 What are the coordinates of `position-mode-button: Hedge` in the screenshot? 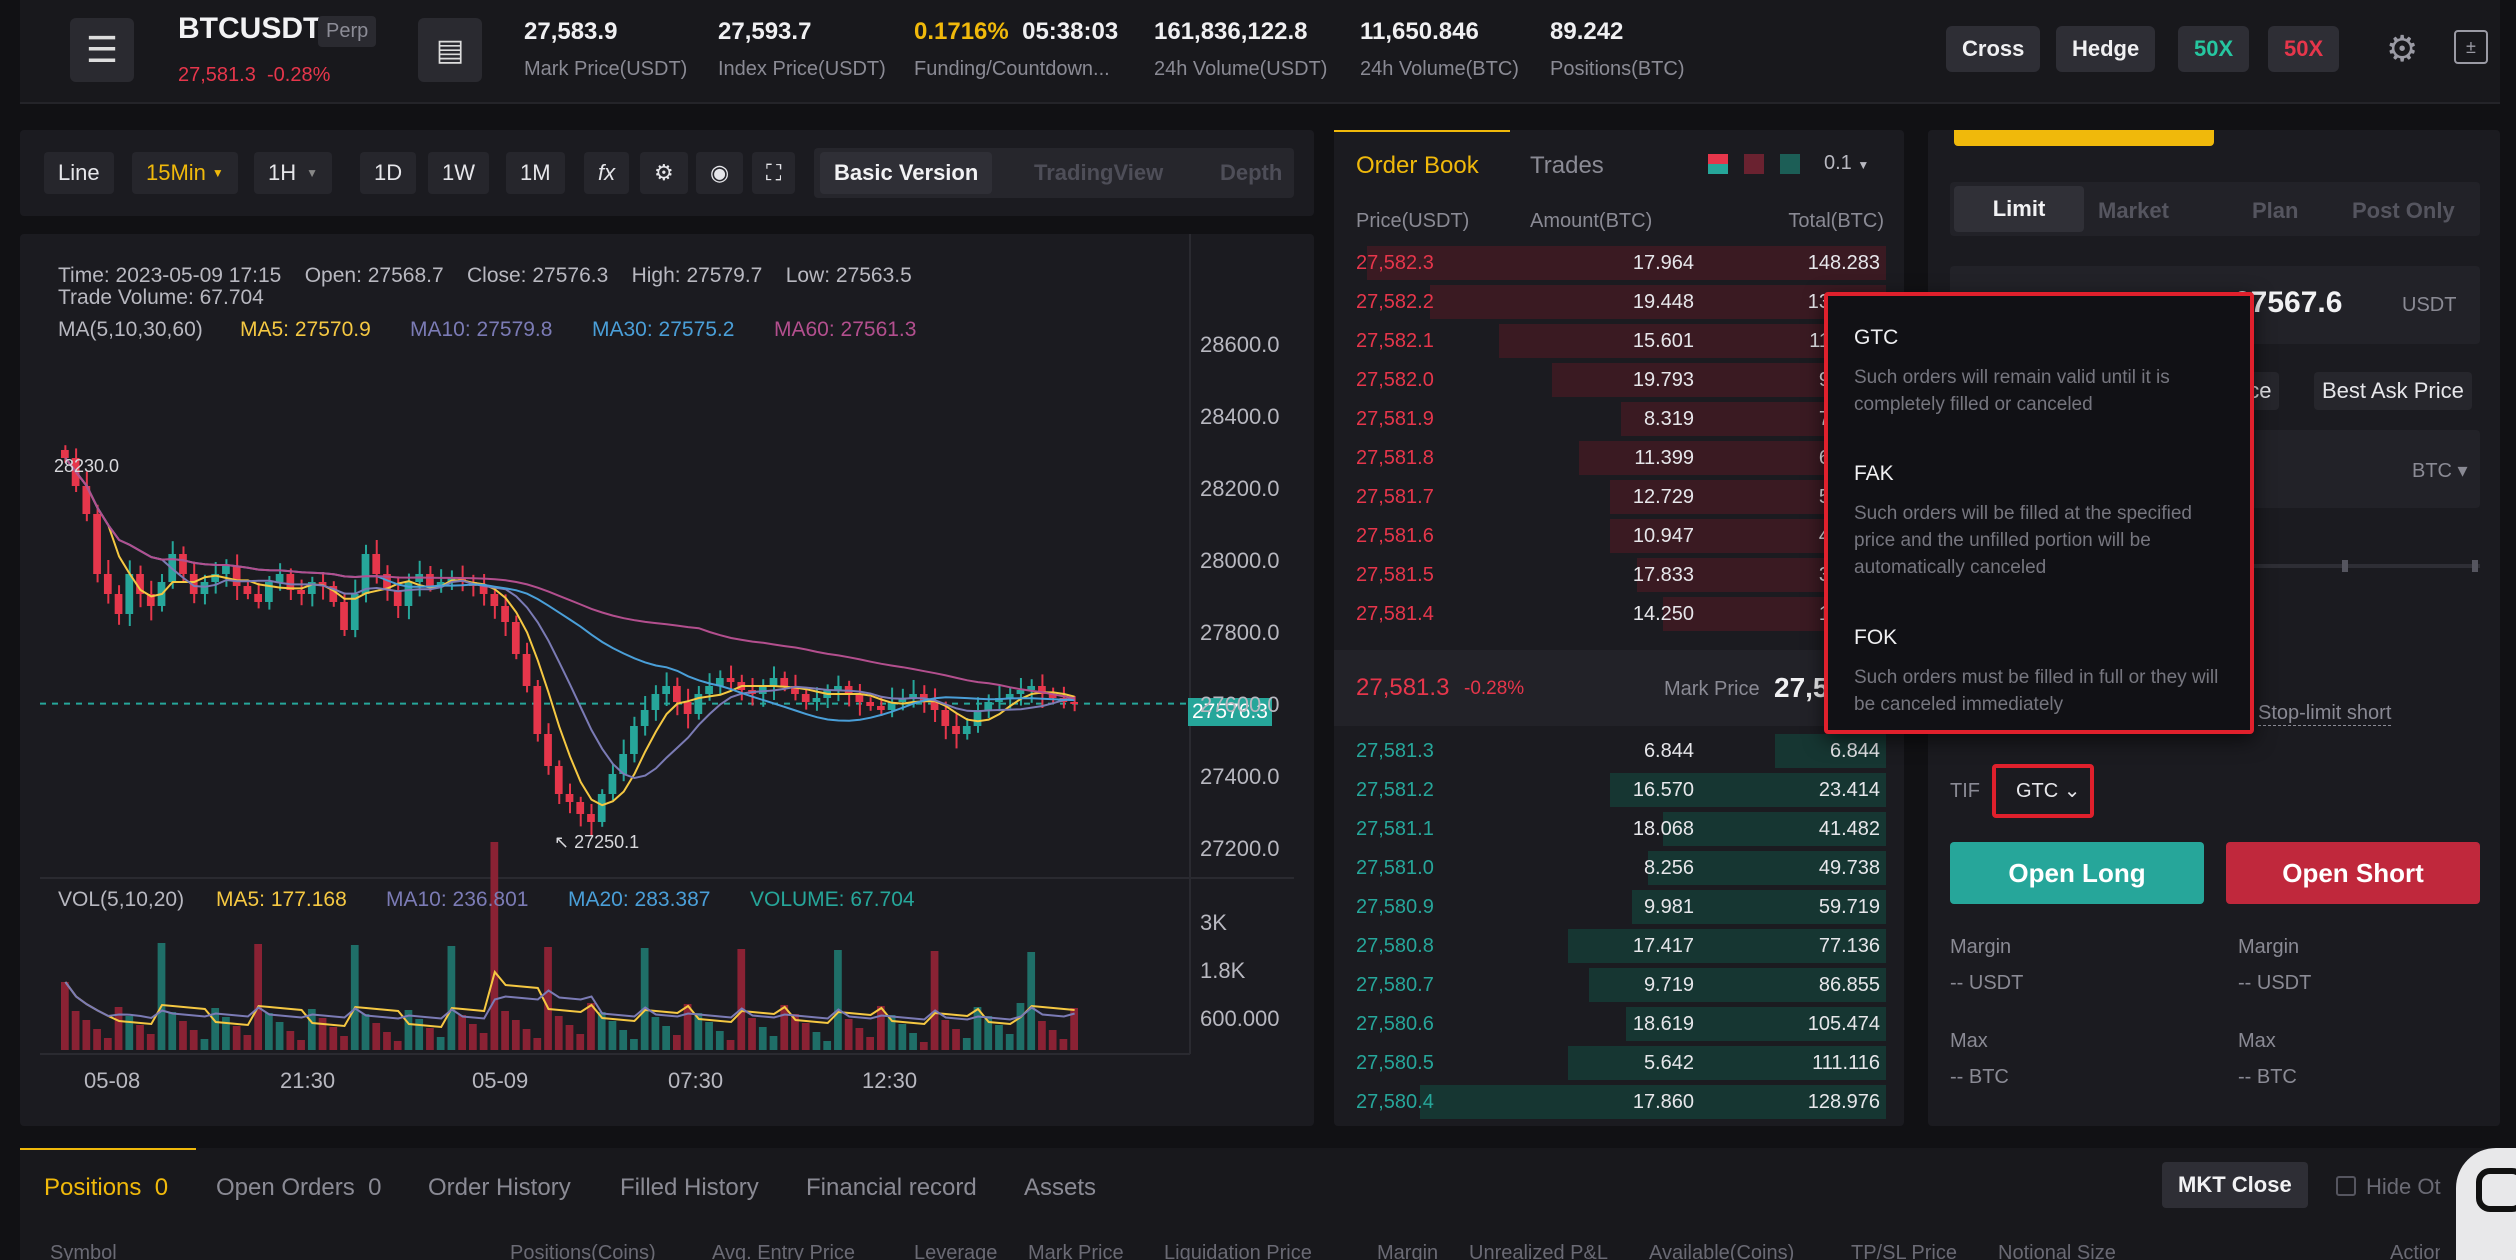 It's located at (2106, 49).